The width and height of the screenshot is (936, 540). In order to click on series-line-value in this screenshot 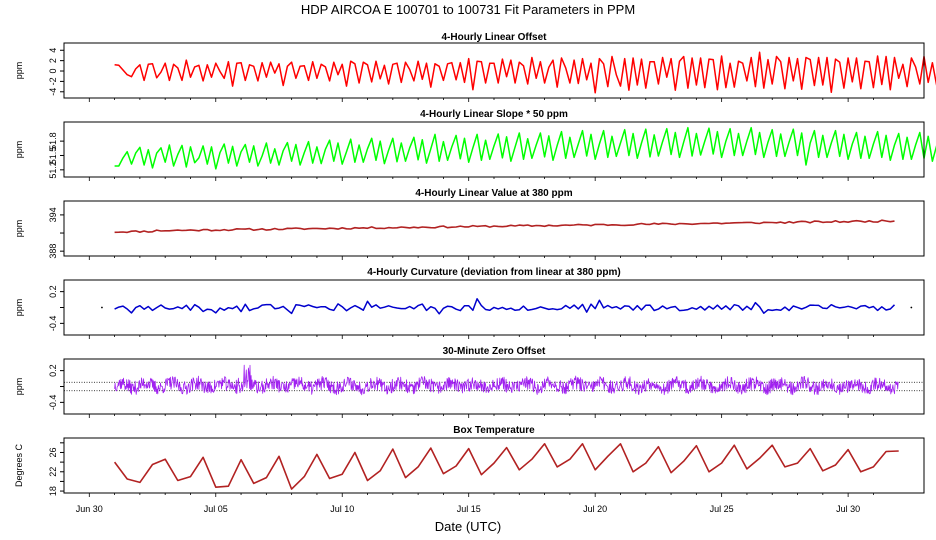, I will do `click(504, 226)`.